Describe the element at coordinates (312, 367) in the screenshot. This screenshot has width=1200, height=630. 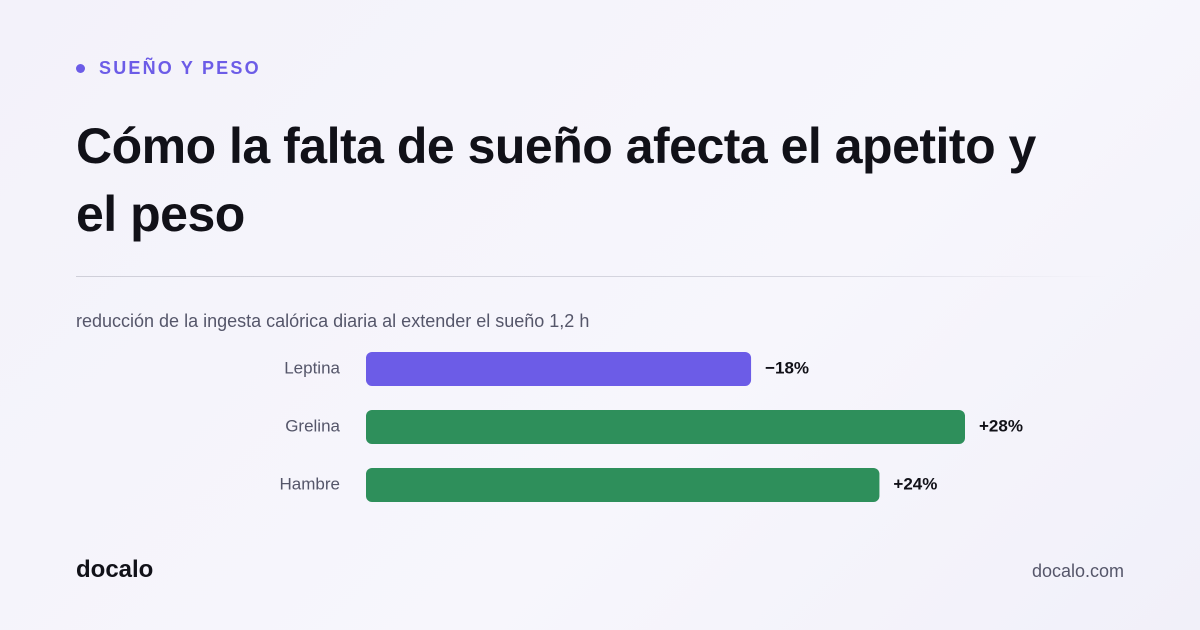
I see `category-label: Leptina` at that location.